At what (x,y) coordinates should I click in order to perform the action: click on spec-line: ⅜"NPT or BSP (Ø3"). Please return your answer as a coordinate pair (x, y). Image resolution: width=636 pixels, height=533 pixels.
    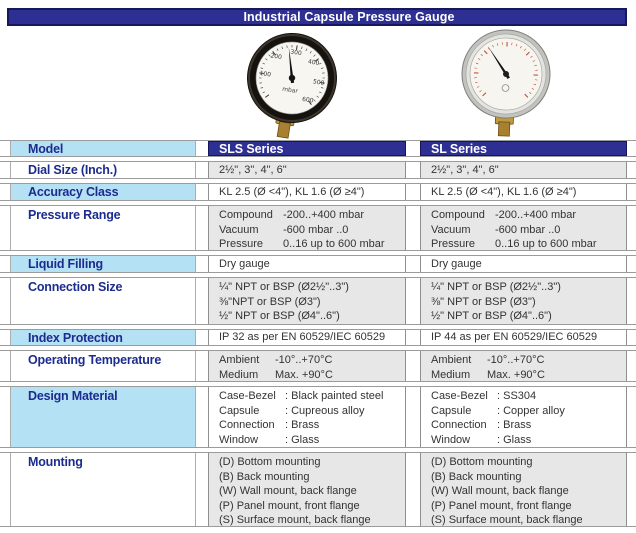
    Looking at the image, I should click on (270, 301).